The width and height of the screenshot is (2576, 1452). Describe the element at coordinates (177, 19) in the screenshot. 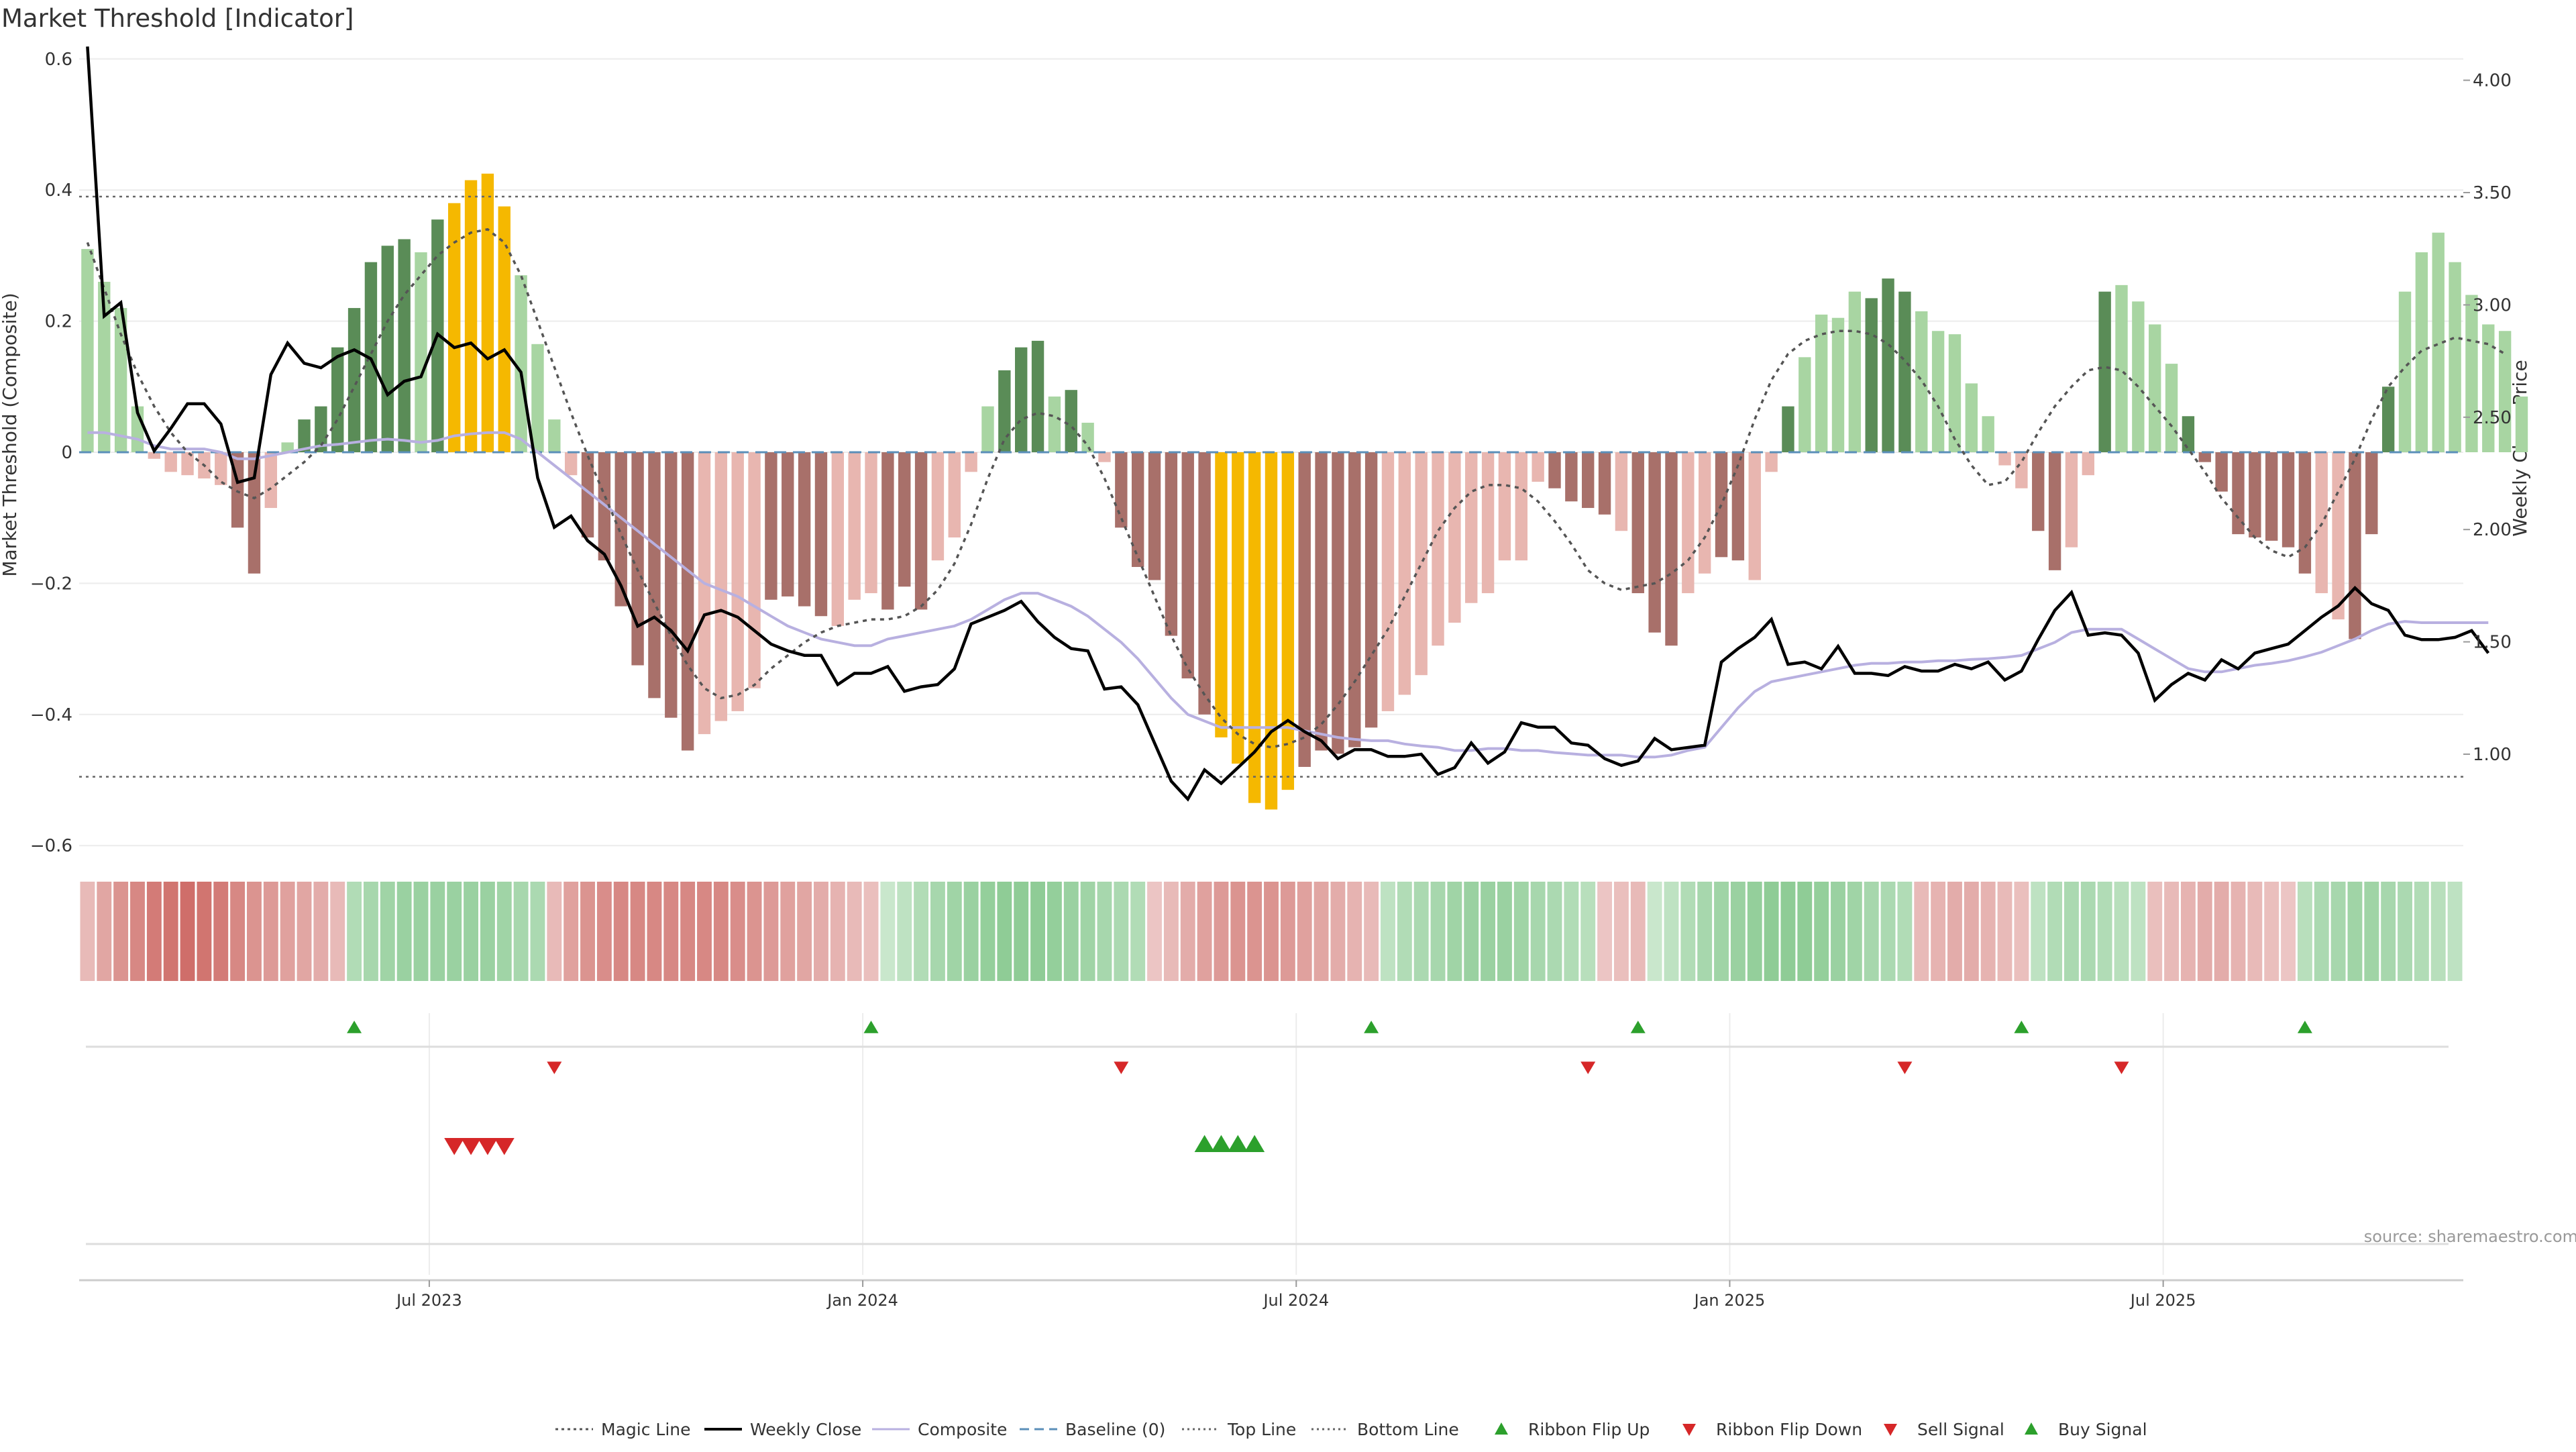

I see `chart-title: Market Threshold [Indicator]` at that location.